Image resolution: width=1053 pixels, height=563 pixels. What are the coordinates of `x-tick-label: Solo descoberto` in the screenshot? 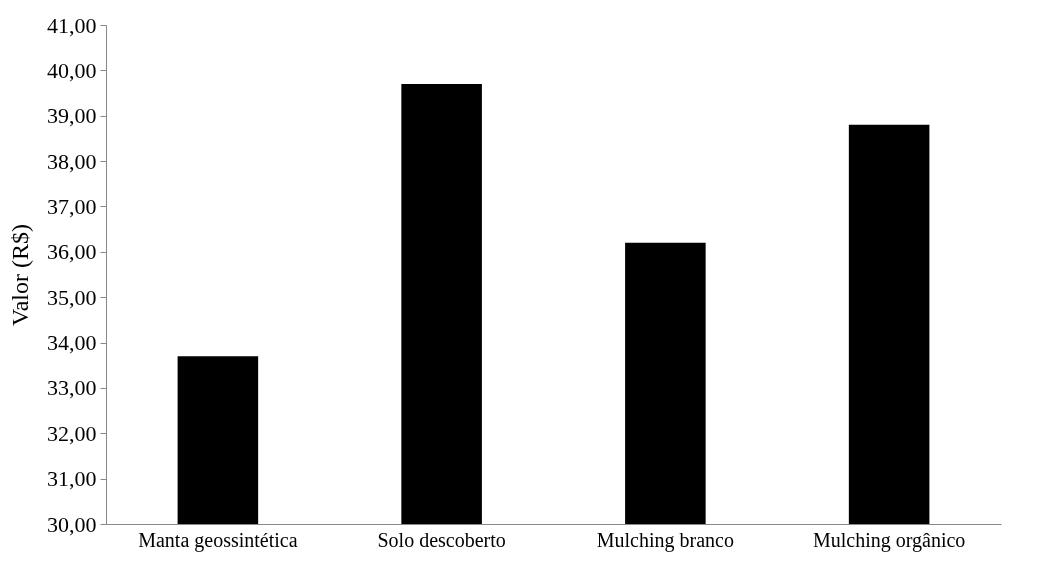 It's located at (441, 539).